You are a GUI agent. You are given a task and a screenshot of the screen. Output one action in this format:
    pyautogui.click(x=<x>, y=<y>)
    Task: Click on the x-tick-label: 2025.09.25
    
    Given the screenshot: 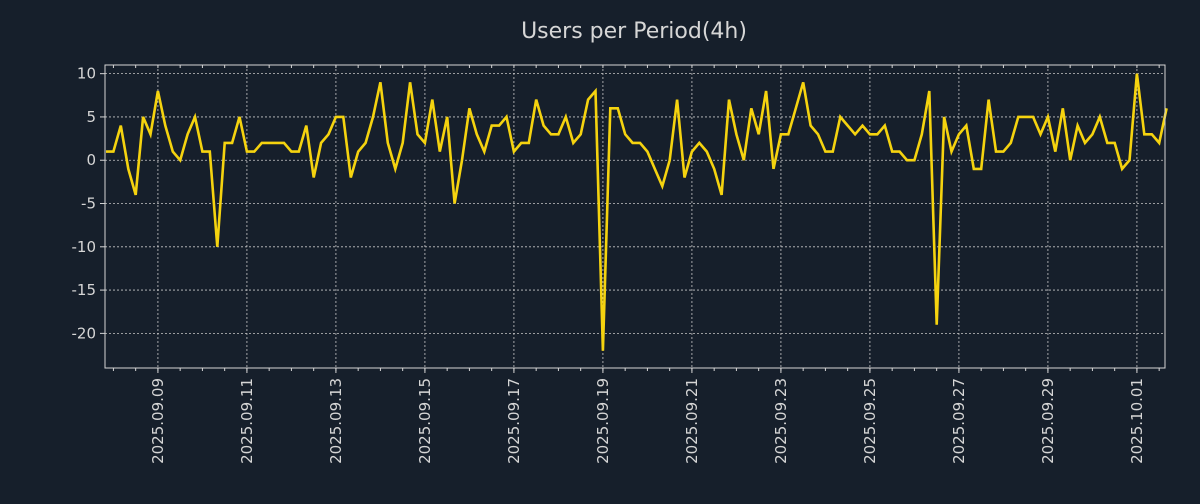 What is the action you would take?
    pyautogui.click(x=870, y=421)
    